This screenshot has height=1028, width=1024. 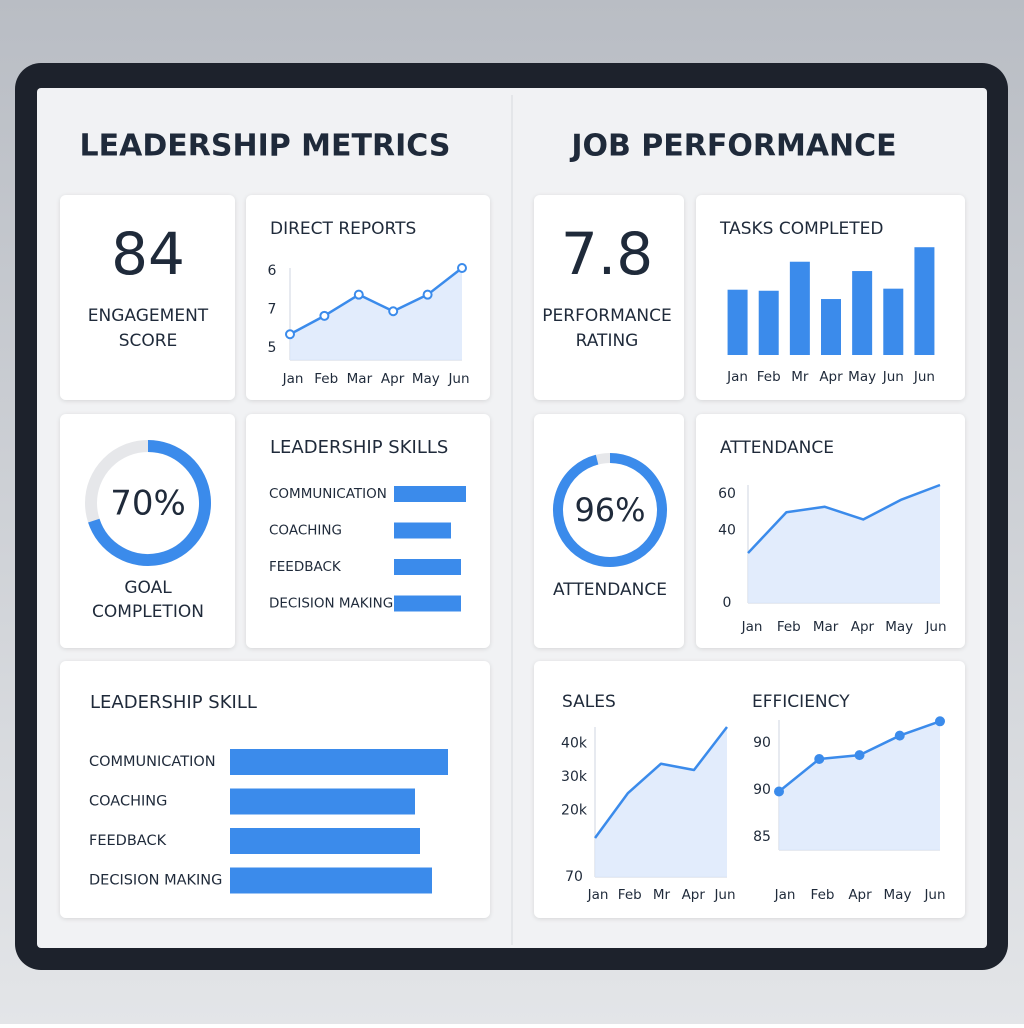 I want to click on donut-value: 96%, so click(x=609, y=510).